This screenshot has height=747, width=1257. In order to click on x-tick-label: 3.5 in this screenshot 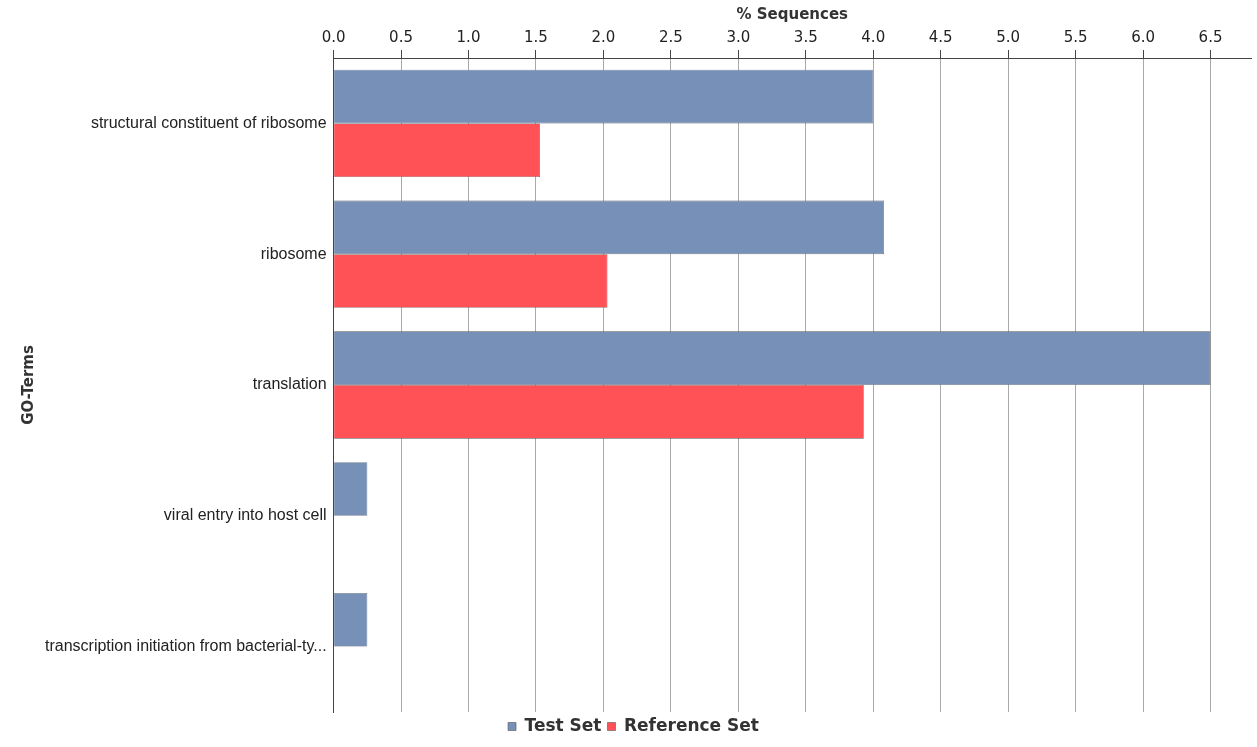, I will do `click(805, 36)`.